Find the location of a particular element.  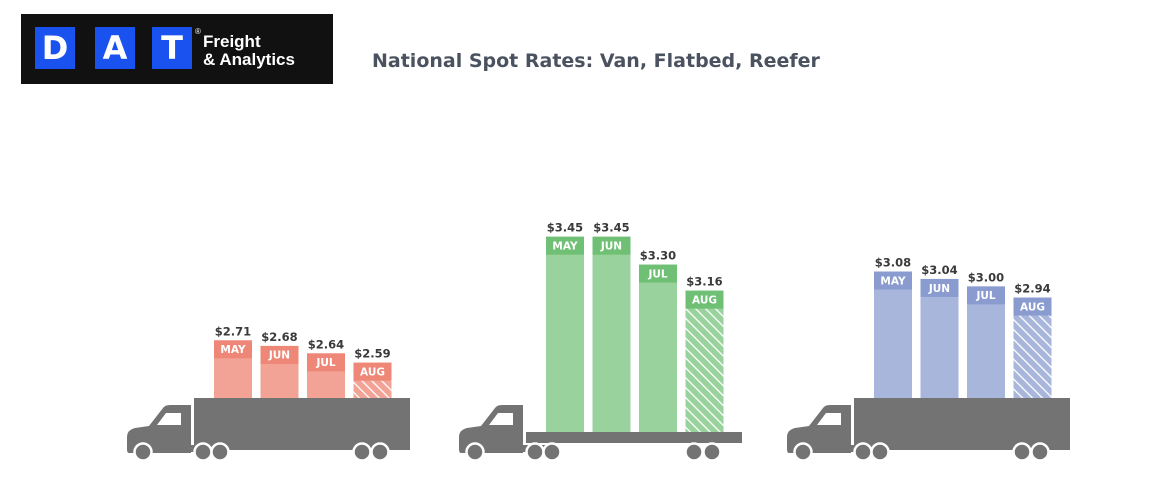

bar-group-reefer: MAY $3.08 JUN $3.04 JUL $3.00 AUG $2.94 is located at coordinates (963, 327).